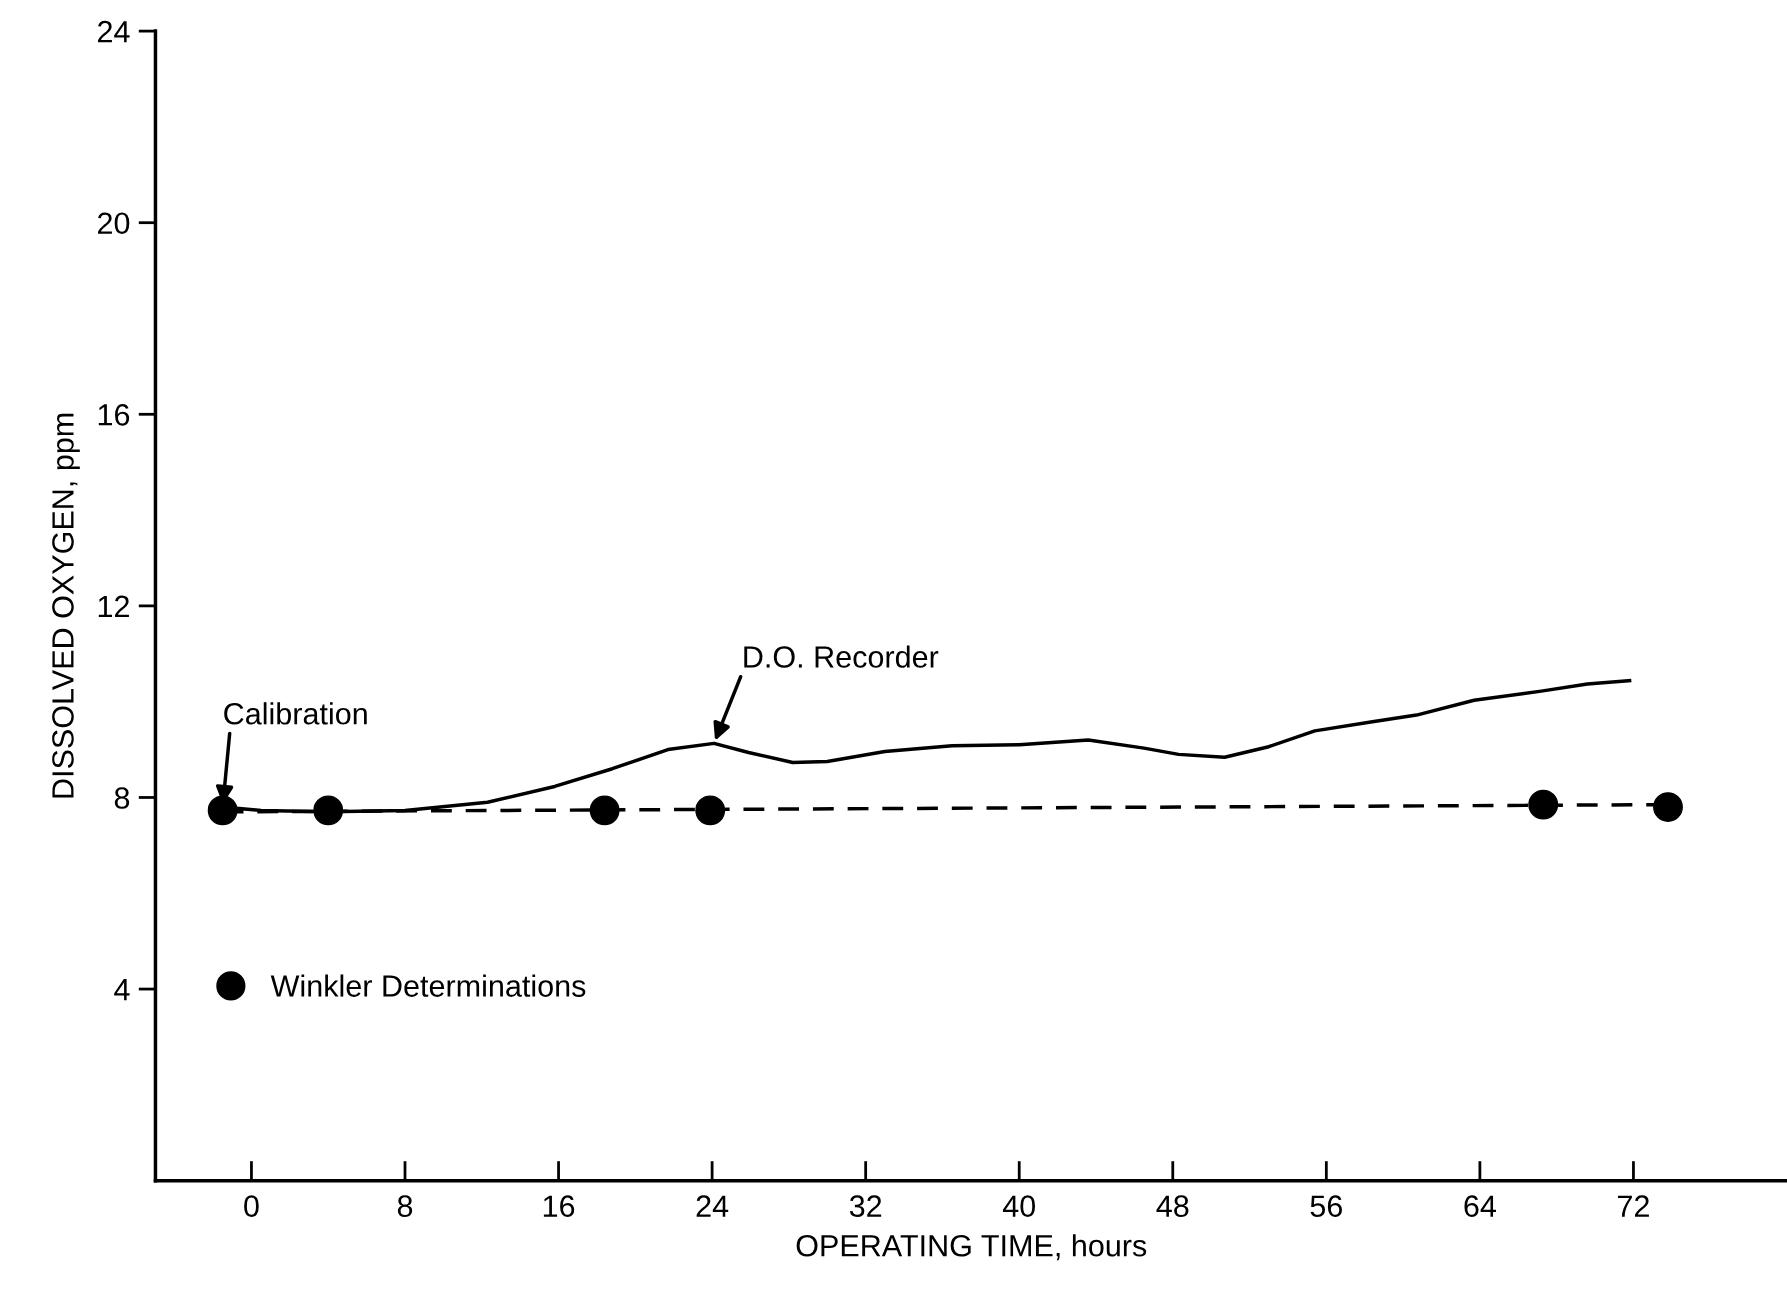 This screenshot has width=1787, height=1296. Describe the element at coordinates (1172, 1206) in the screenshot. I see `x-tick-label: 48` at that location.